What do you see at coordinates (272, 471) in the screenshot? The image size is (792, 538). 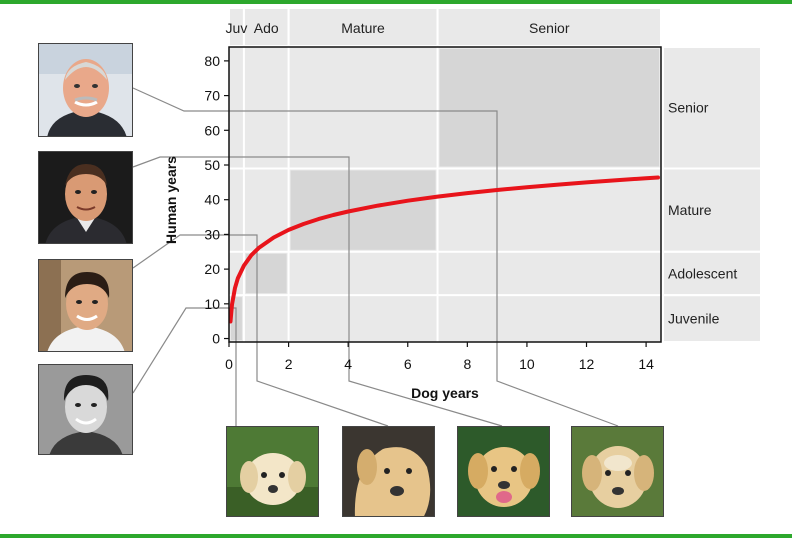 I see `puppy-labrador-icon` at bounding box center [272, 471].